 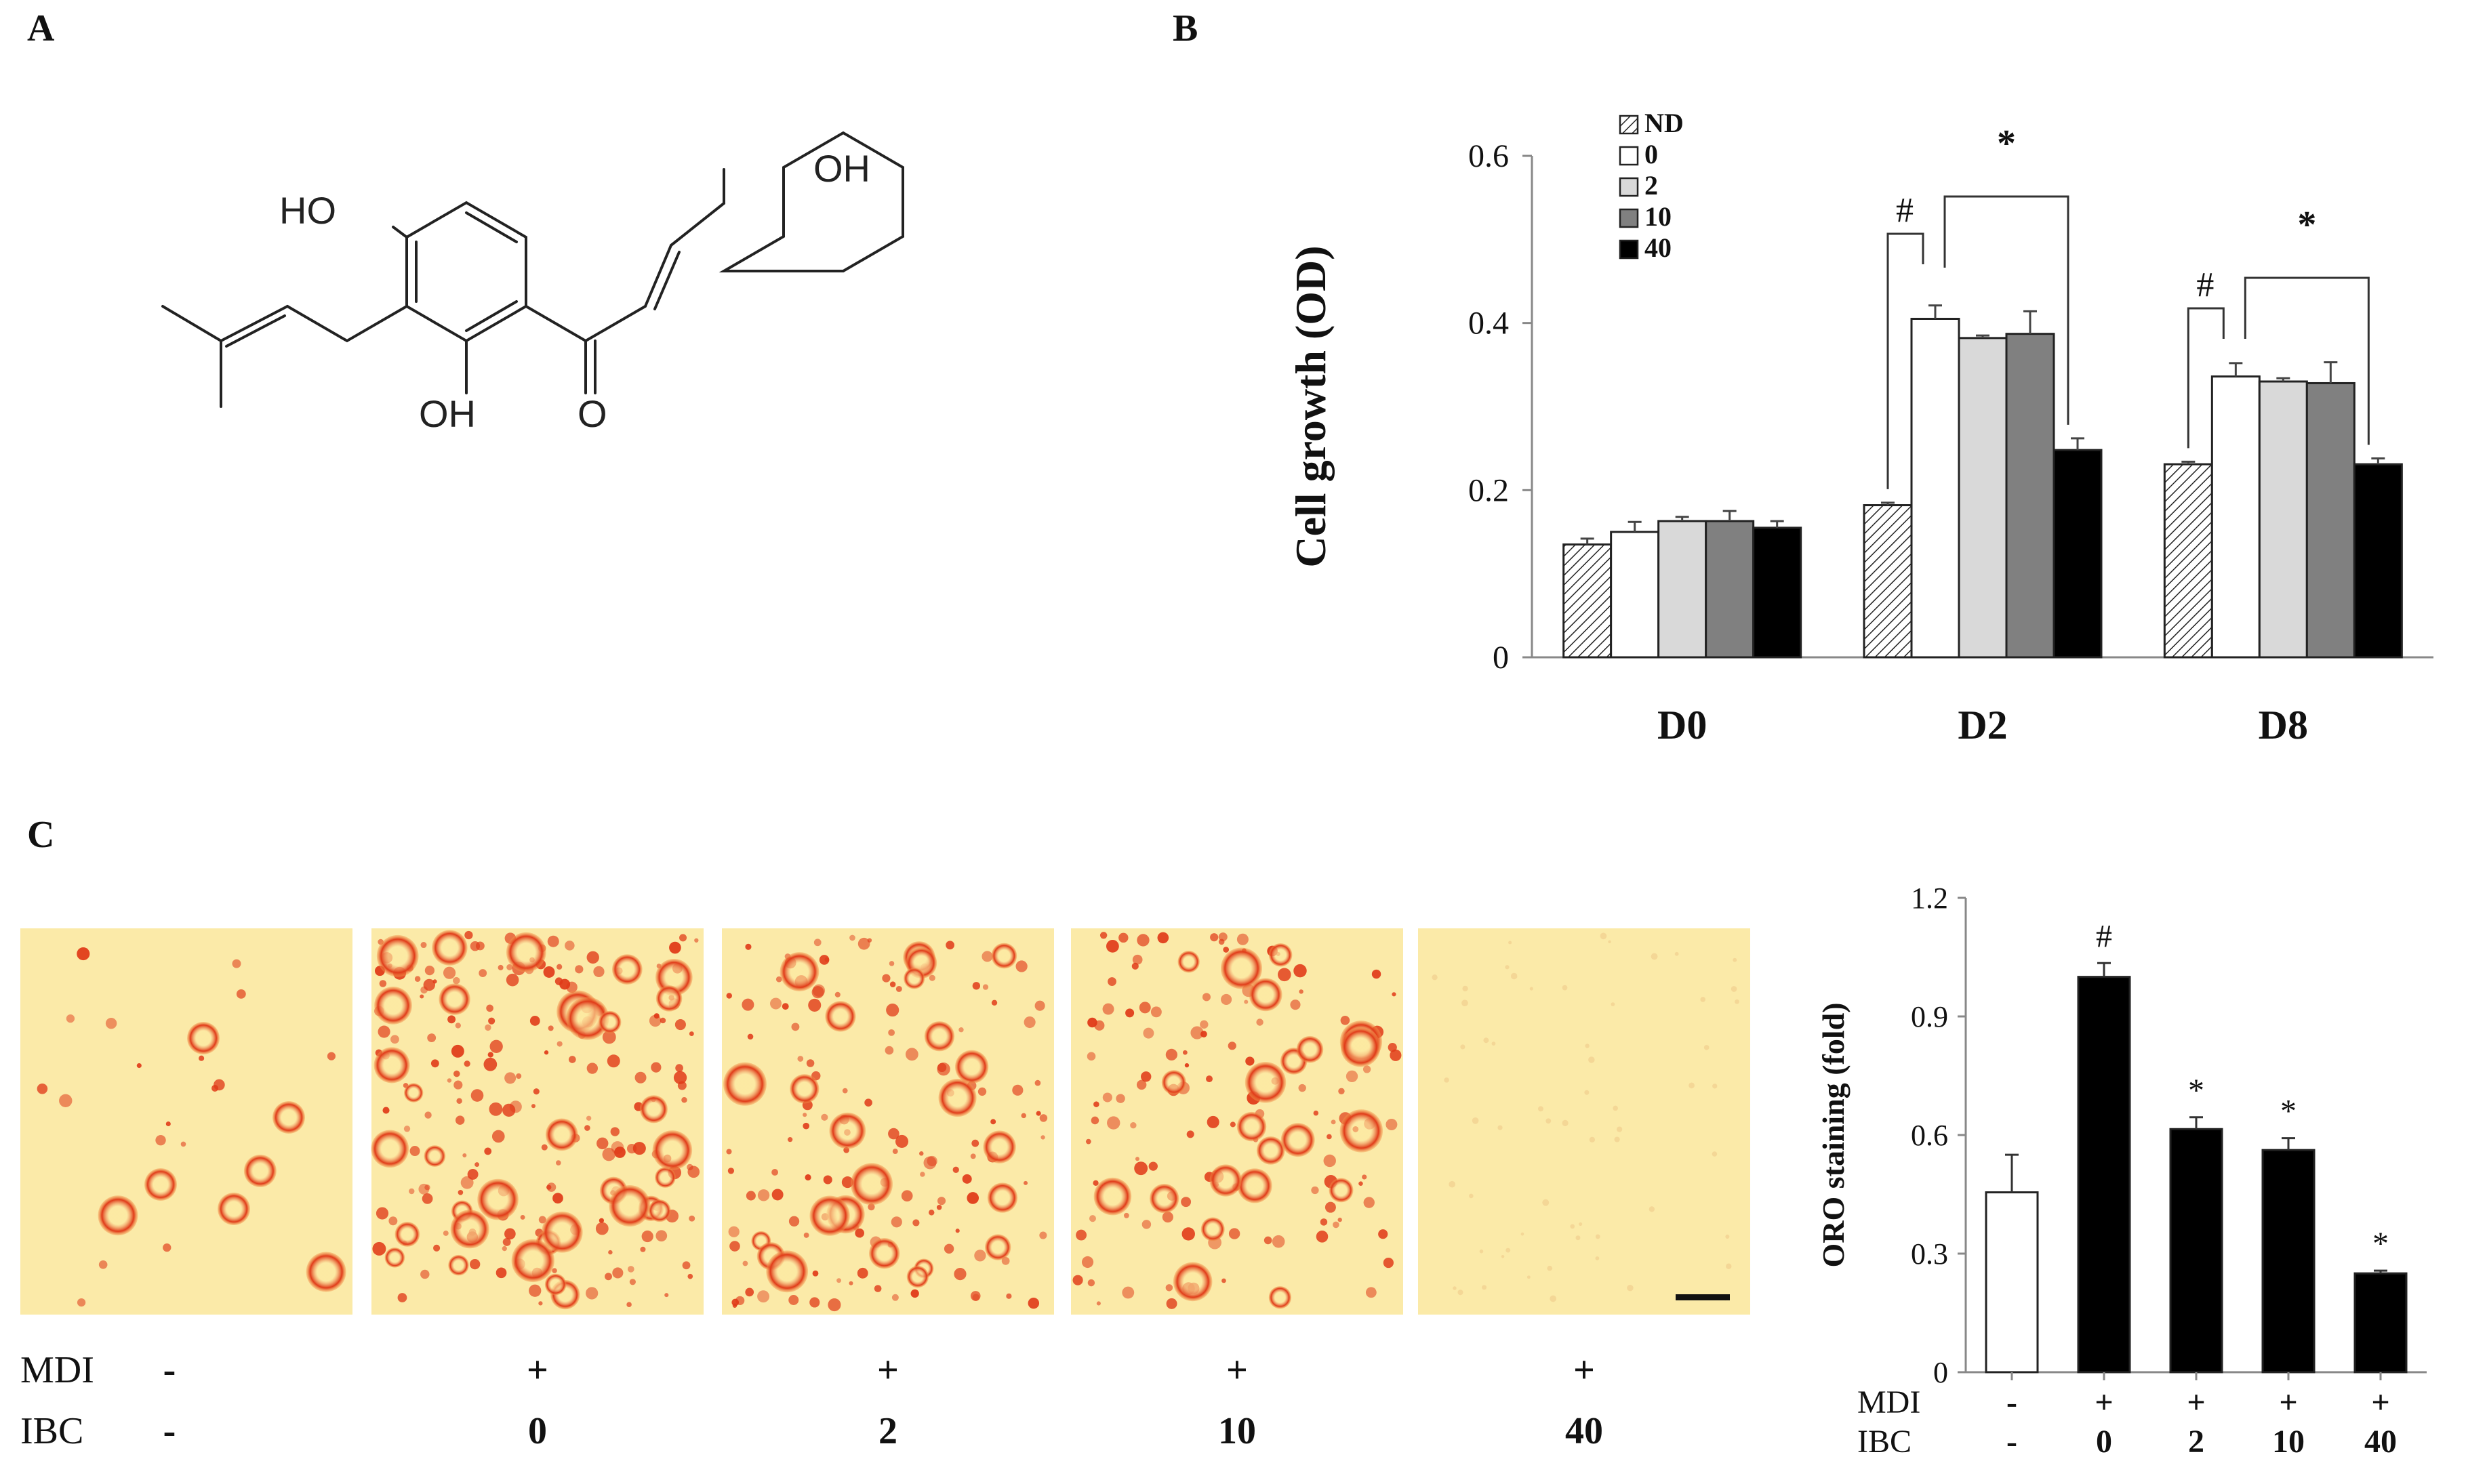 What do you see at coordinates (2104, 936) in the screenshot?
I see `significance-mark: #` at bounding box center [2104, 936].